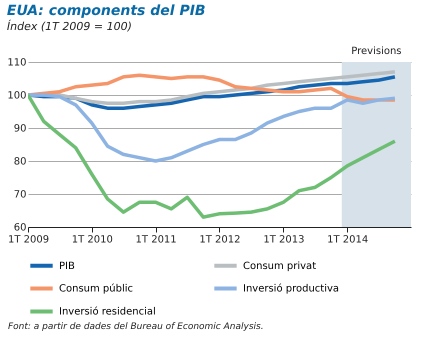  I want to click on y-tick-label: 110, so click(16, 63).